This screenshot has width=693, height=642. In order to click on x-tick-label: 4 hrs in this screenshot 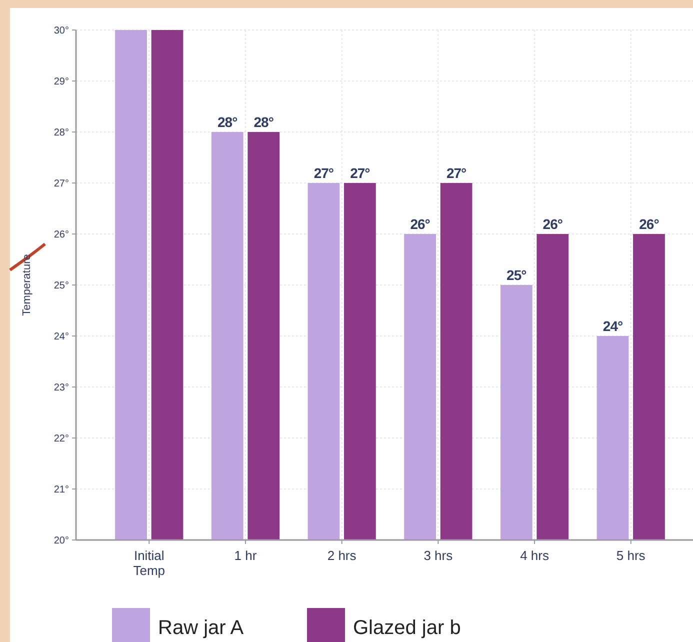, I will do `click(535, 555)`.